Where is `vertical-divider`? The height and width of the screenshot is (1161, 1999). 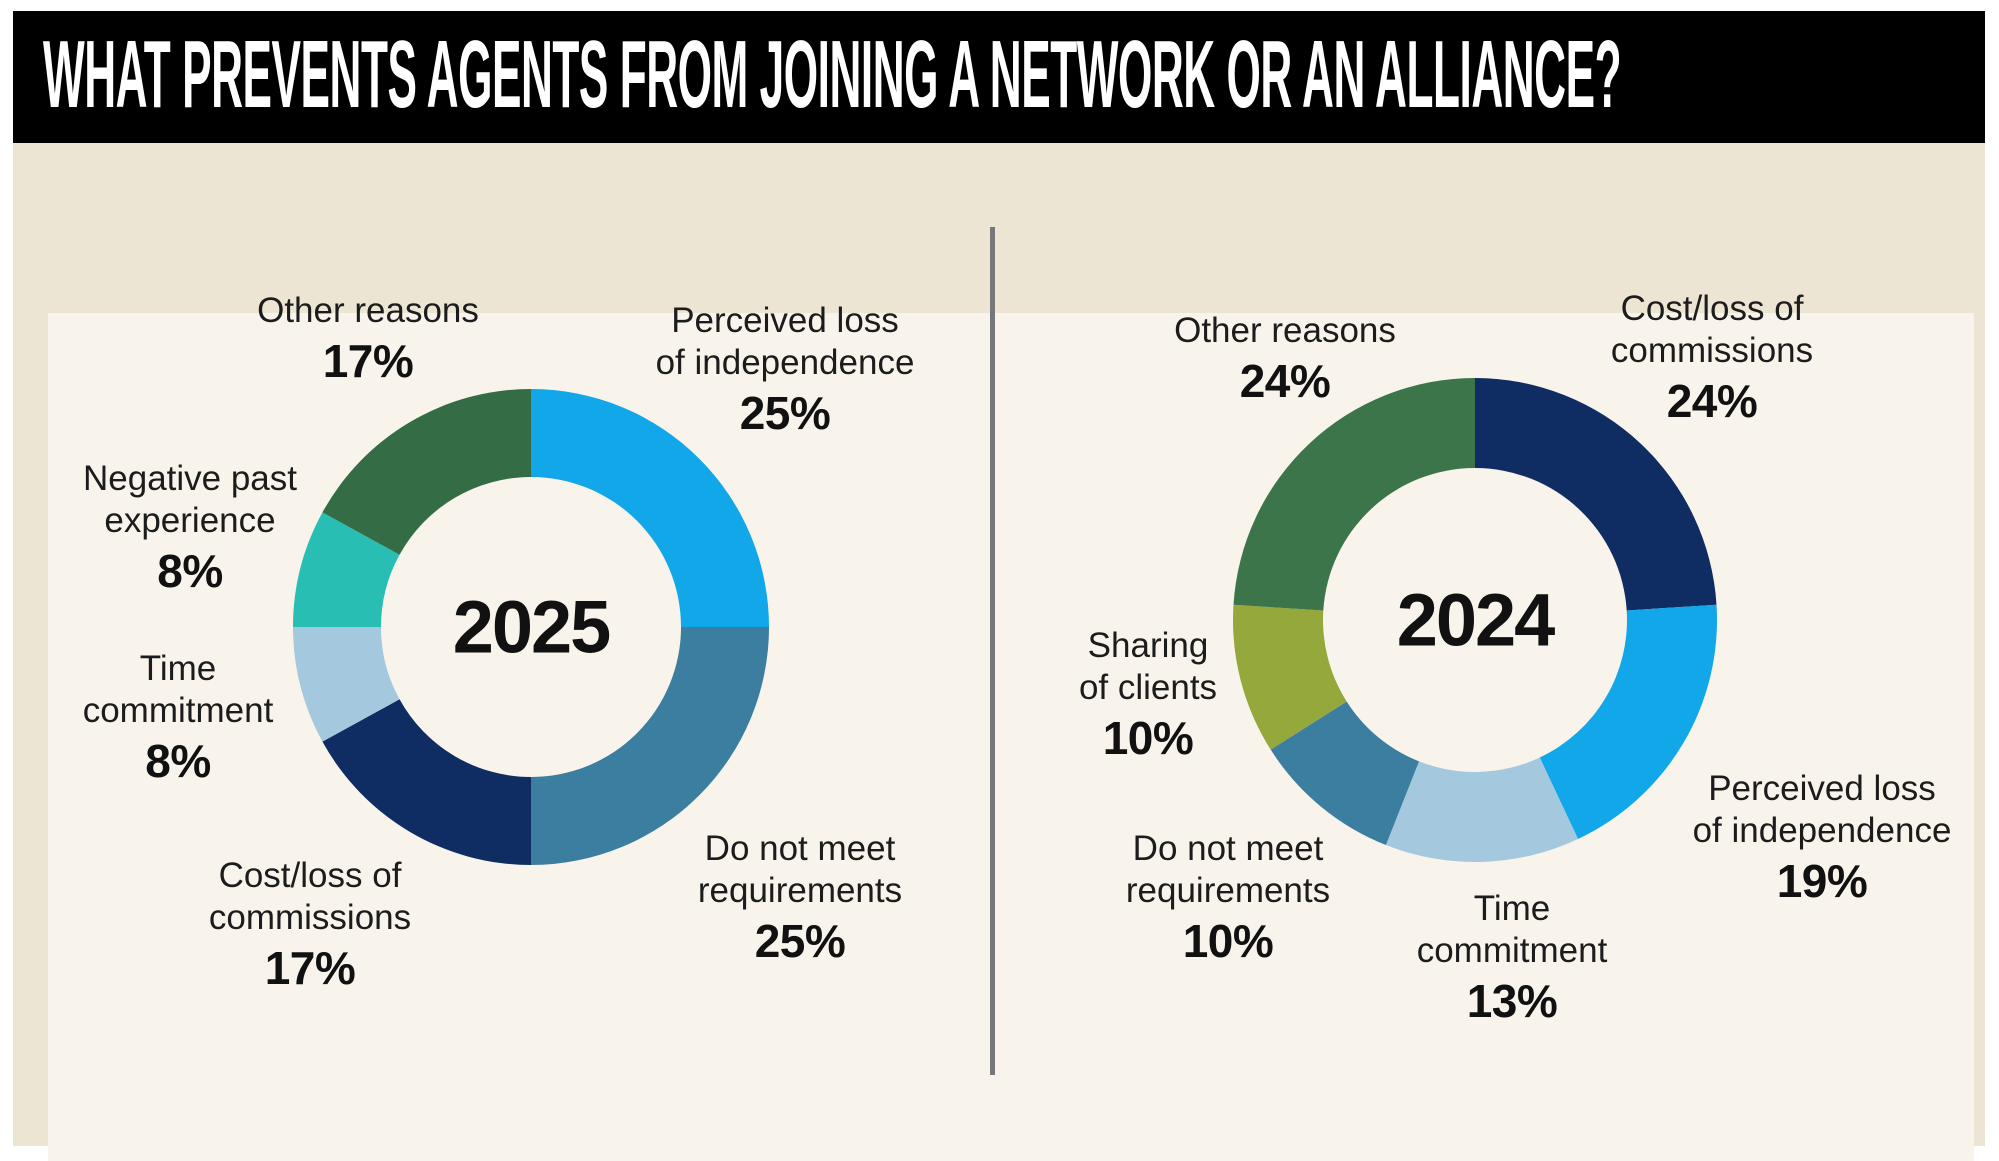
vertical-divider is located at coordinates (992, 651).